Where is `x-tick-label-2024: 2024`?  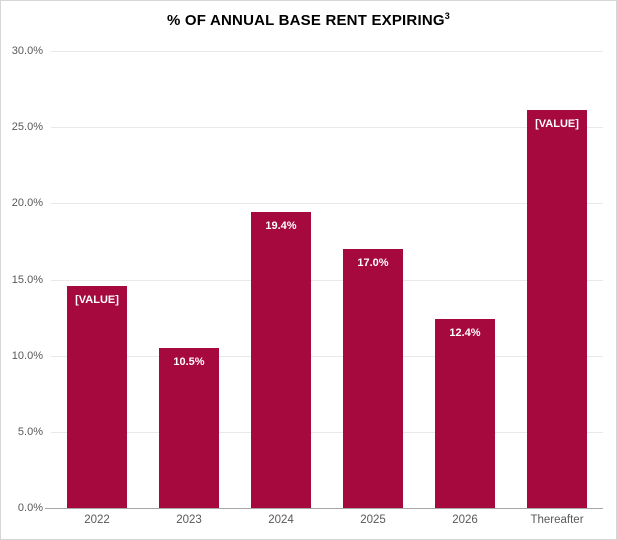
x-tick-label-2024: 2024 is located at coordinates (281, 520).